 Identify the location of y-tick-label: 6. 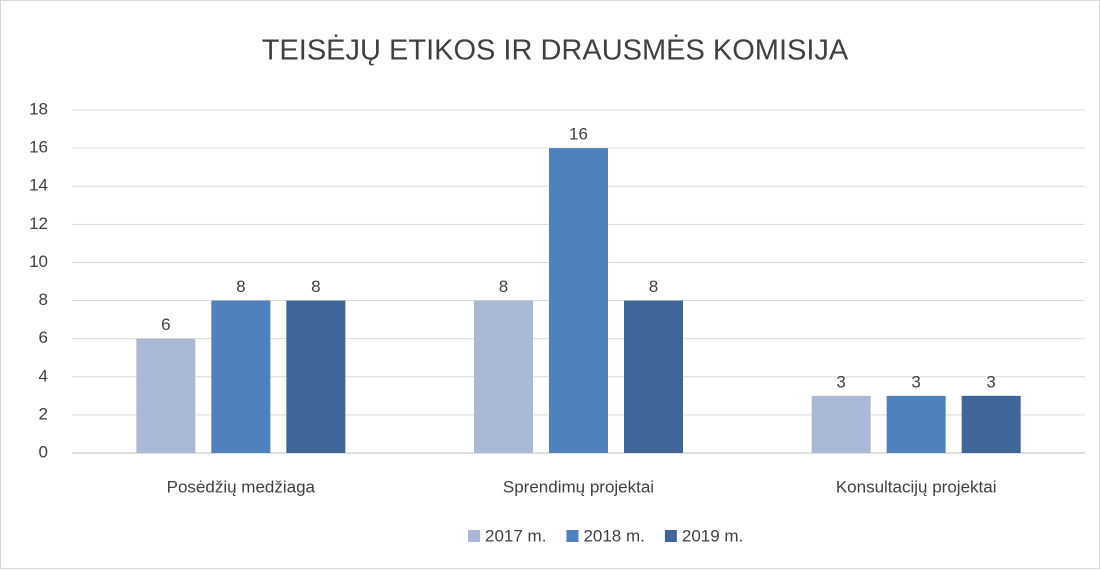
(43, 337).